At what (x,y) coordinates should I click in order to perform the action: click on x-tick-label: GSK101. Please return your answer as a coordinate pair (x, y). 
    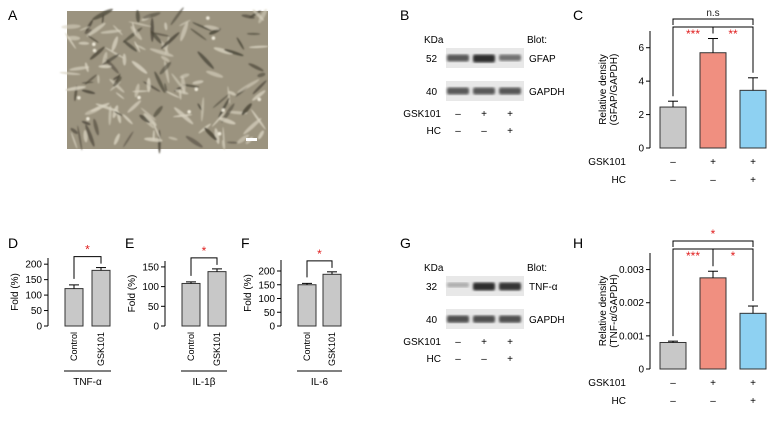
    Looking at the image, I should click on (332, 349).